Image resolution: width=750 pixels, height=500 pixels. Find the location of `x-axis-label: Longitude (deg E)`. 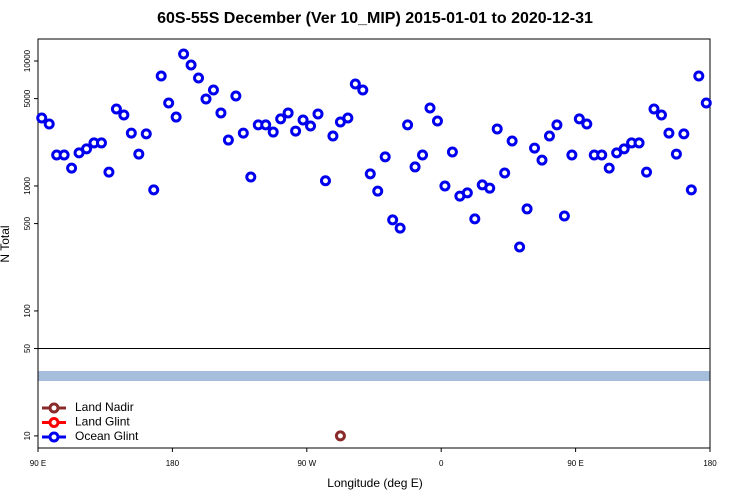

x-axis-label: Longitude (deg E) is located at coordinates (374, 483).